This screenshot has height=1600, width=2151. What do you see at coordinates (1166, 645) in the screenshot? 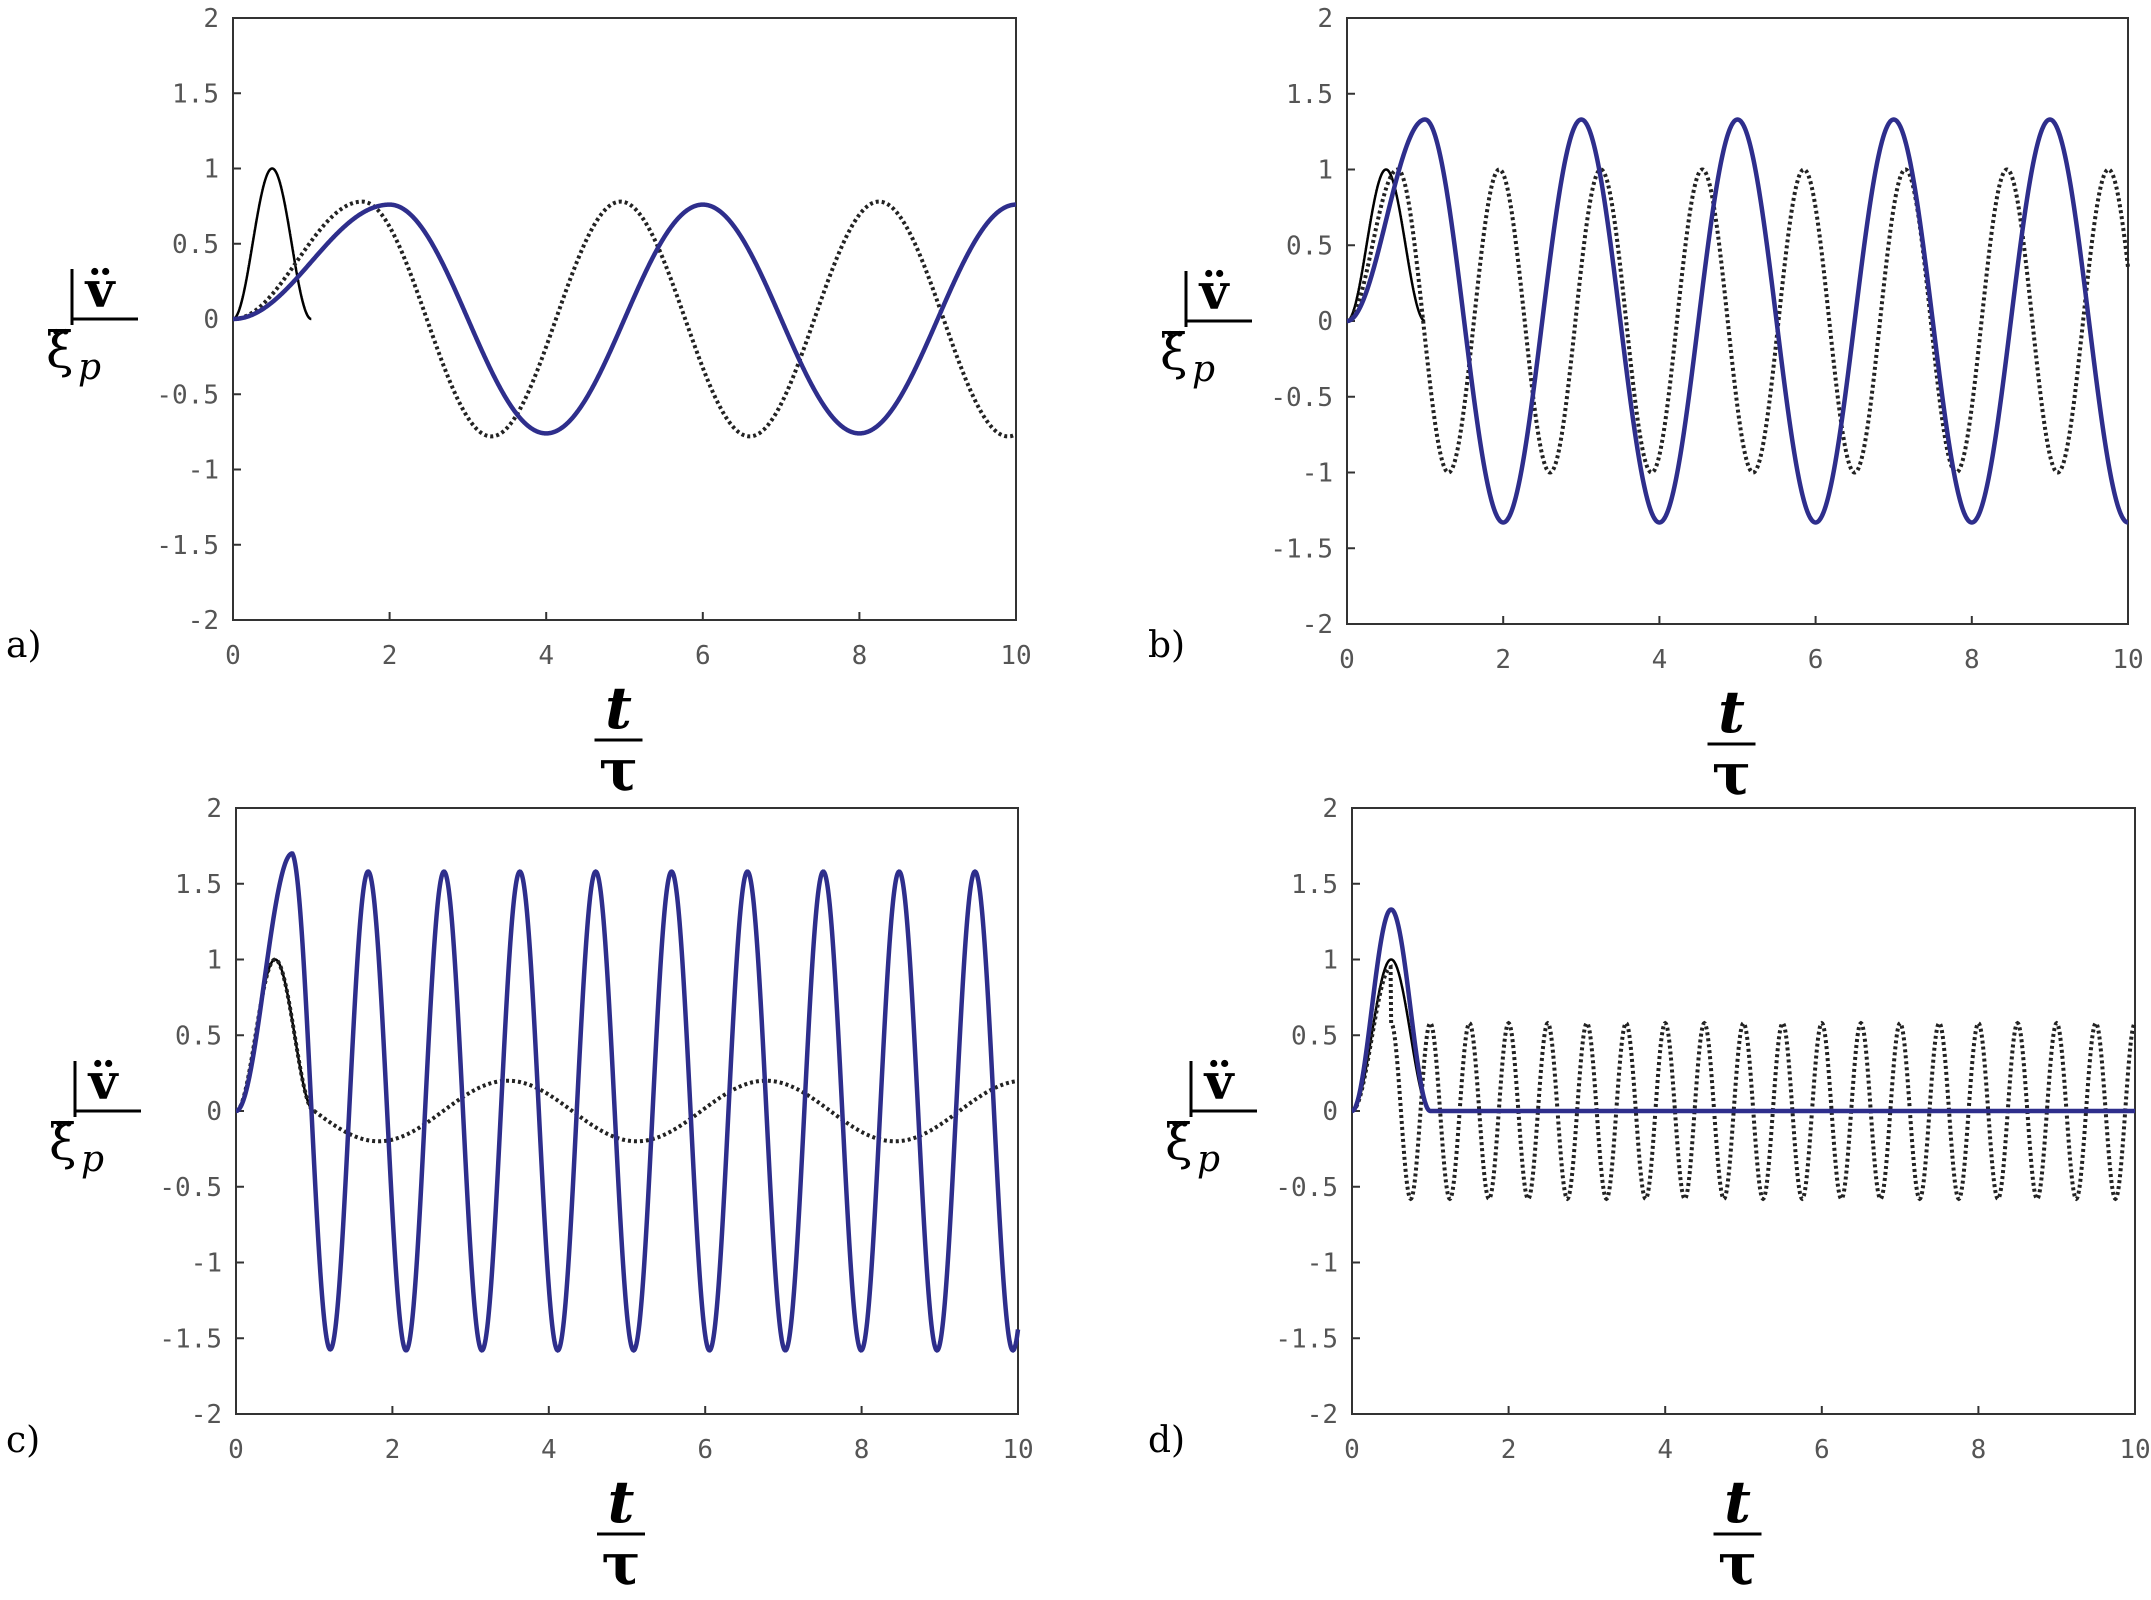
I see `panel-letter: b)` at bounding box center [1166, 645].